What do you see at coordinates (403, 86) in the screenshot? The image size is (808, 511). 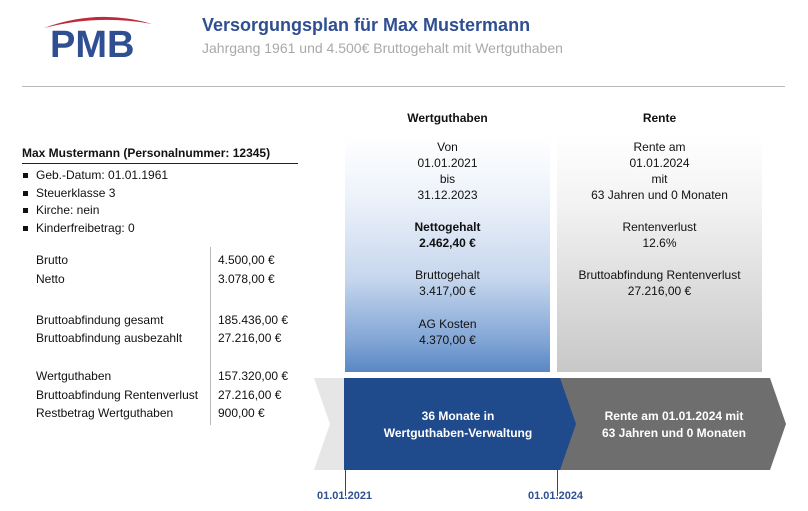 I see `header-divider` at bounding box center [403, 86].